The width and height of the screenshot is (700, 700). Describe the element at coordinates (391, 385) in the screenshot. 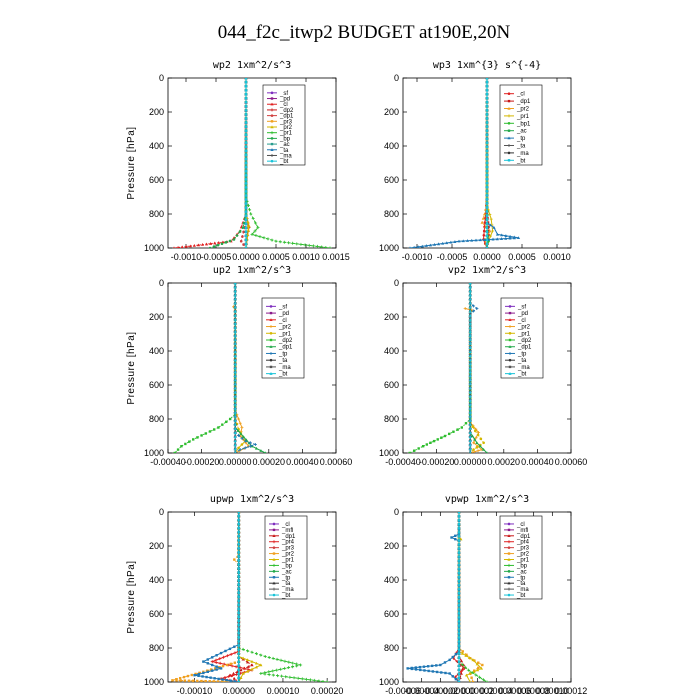

I see `y-tick-label: 600` at that location.